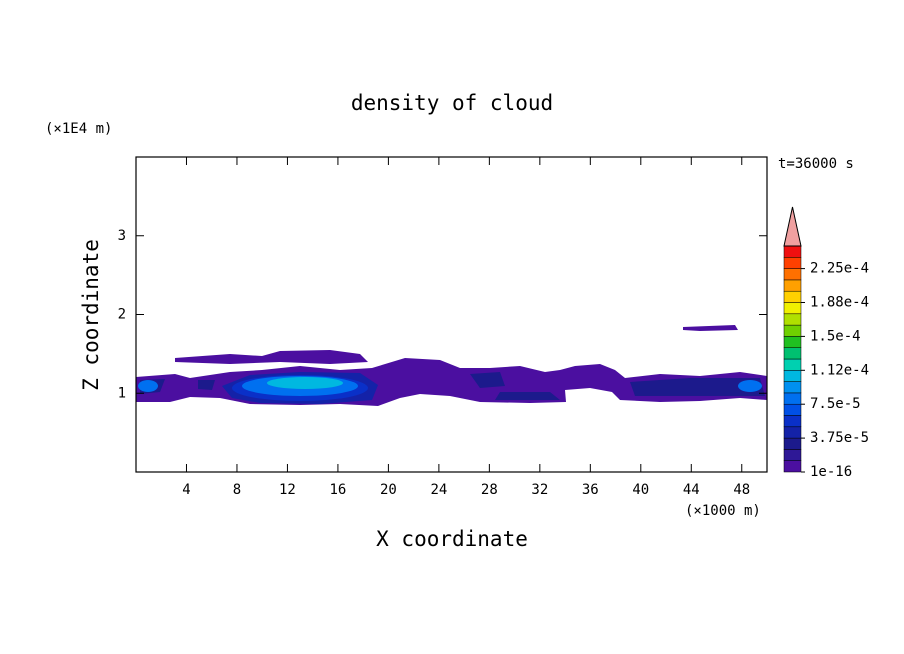 This screenshot has width=904, height=654. What do you see at coordinates (839, 370) in the screenshot?
I see `colorbar-tick-label: 1.12e-4` at bounding box center [839, 370].